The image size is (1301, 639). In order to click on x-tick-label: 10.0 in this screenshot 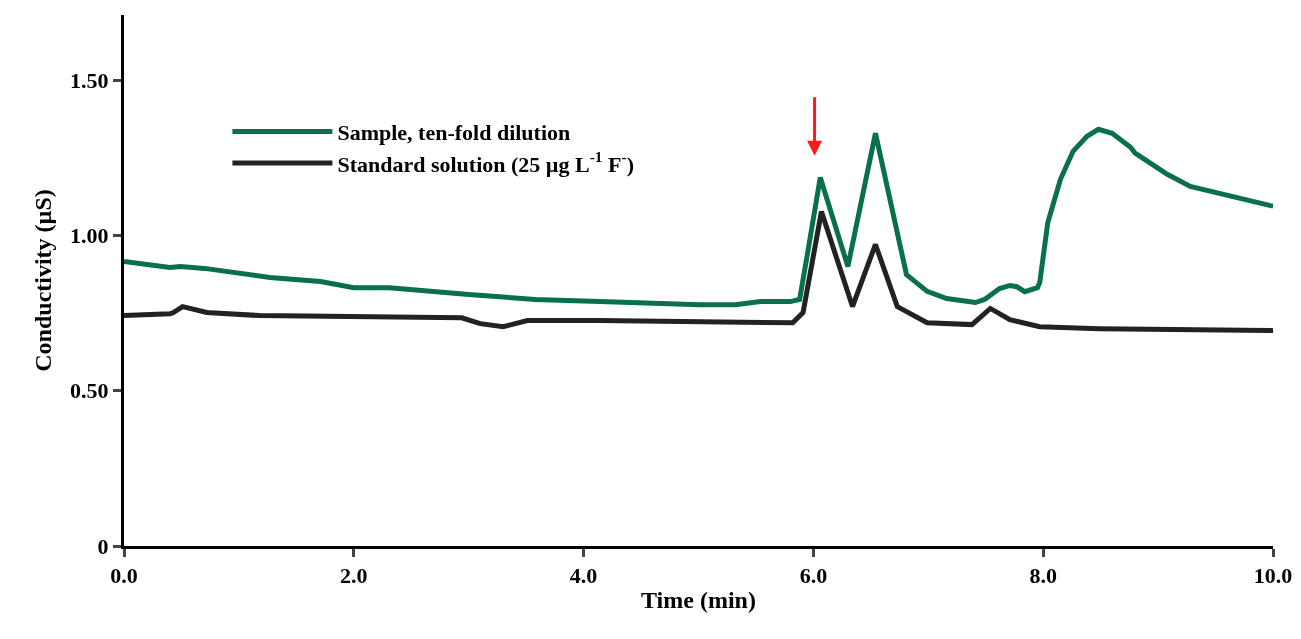, I will do `click(1273, 576)`.